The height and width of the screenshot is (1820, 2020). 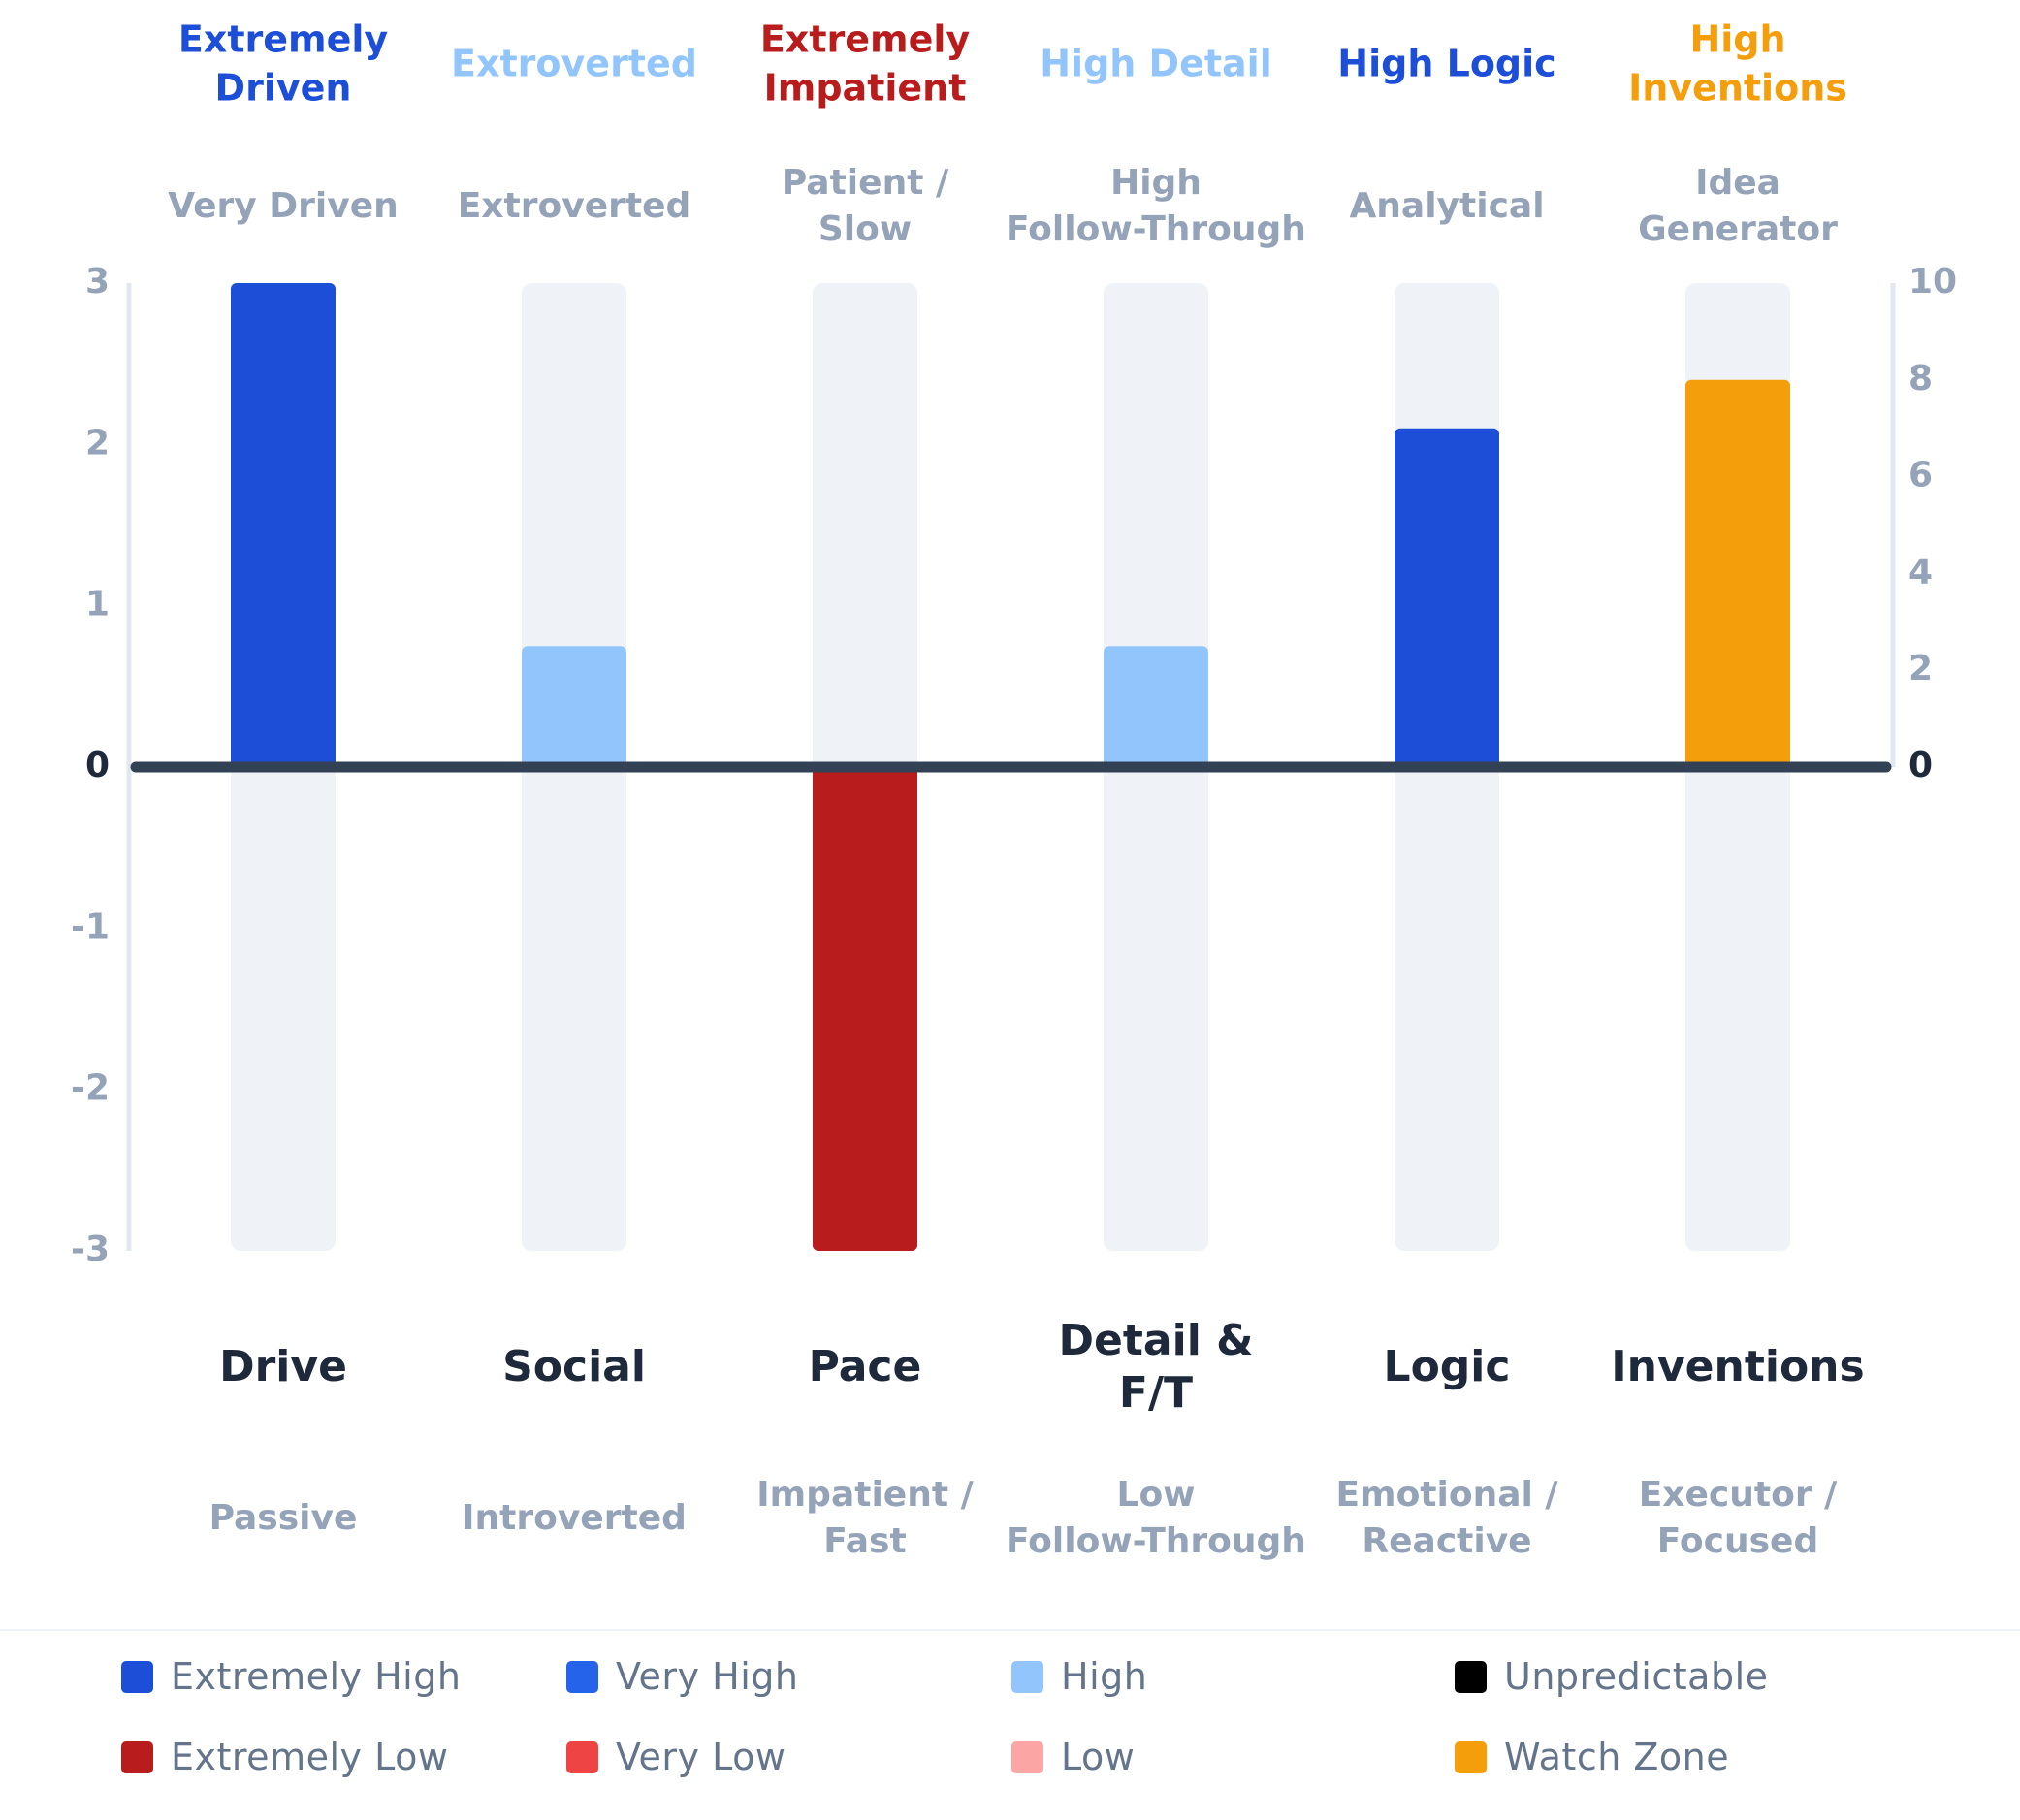 I want to click on legend-item-very-low: Very Low, so click(x=676, y=1757).